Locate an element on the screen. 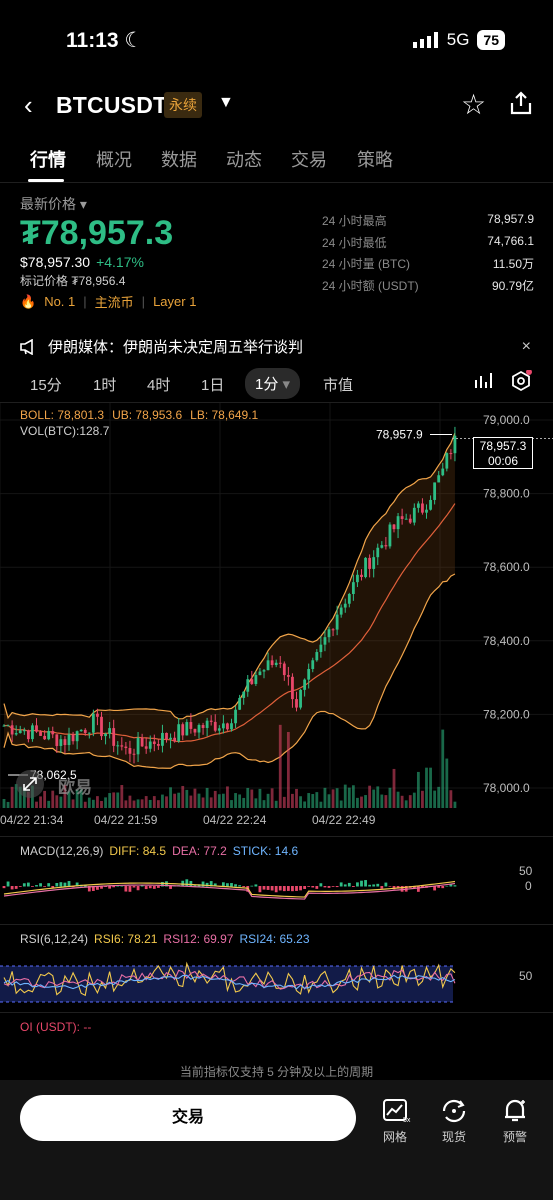 The height and width of the screenshot is (1200, 553). indicator-icon is located at coordinates (484, 380).